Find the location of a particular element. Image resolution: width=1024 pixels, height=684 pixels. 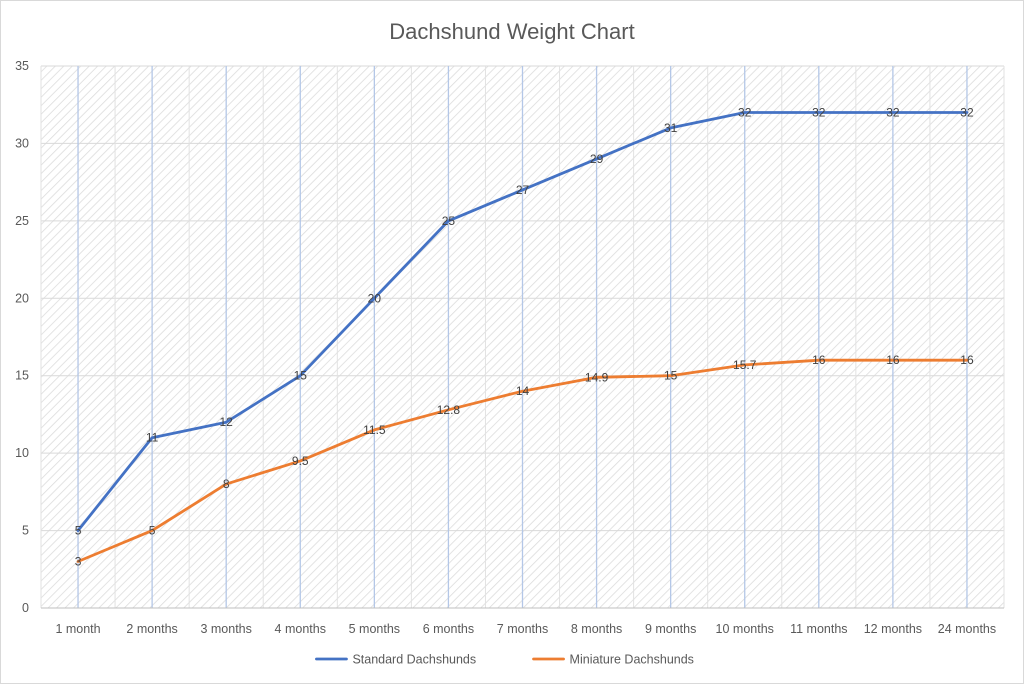

y-tick-label: 30 is located at coordinates (22, 143).